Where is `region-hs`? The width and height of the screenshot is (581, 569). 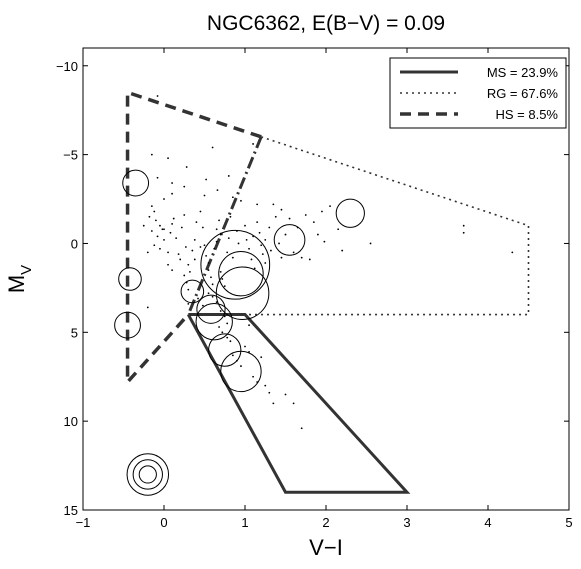
region-hs is located at coordinates (193, 238).